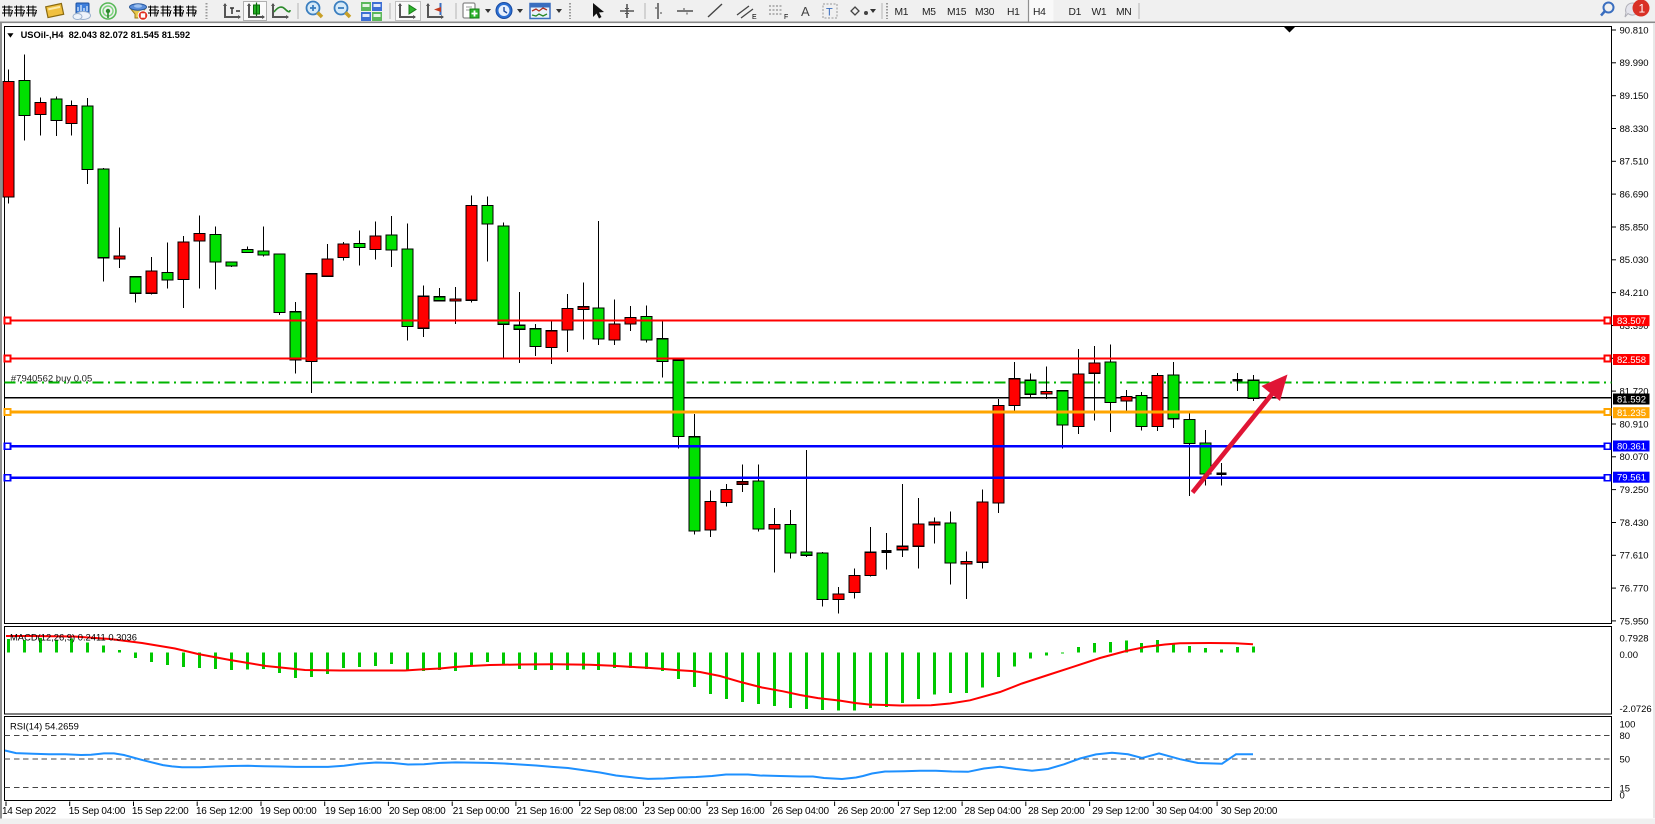 The width and height of the screenshot is (1655, 824). I want to click on svg-text: 30 Sep 04:00, so click(1184, 811).